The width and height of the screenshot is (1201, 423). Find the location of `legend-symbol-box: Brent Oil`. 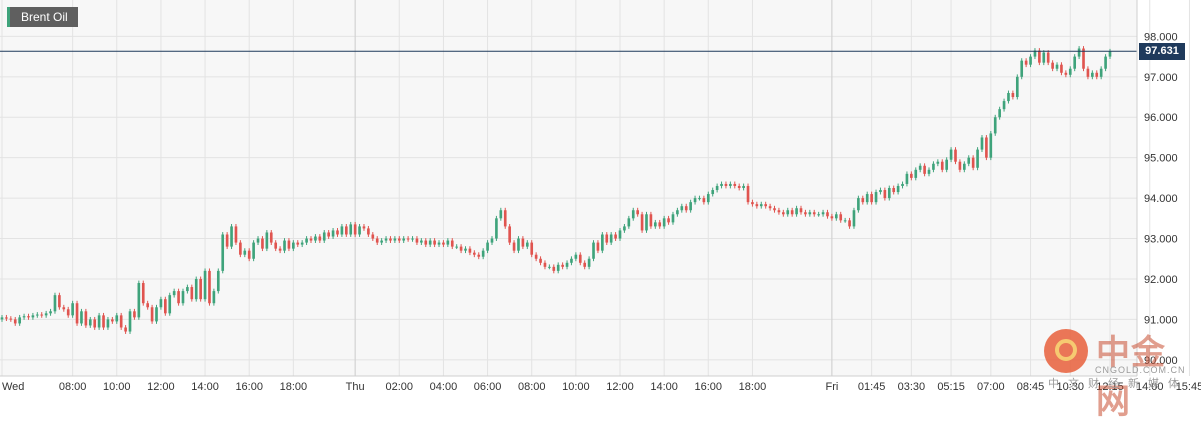

legend-symbol-box: Brent Oil is located at coordinates (42, 17).